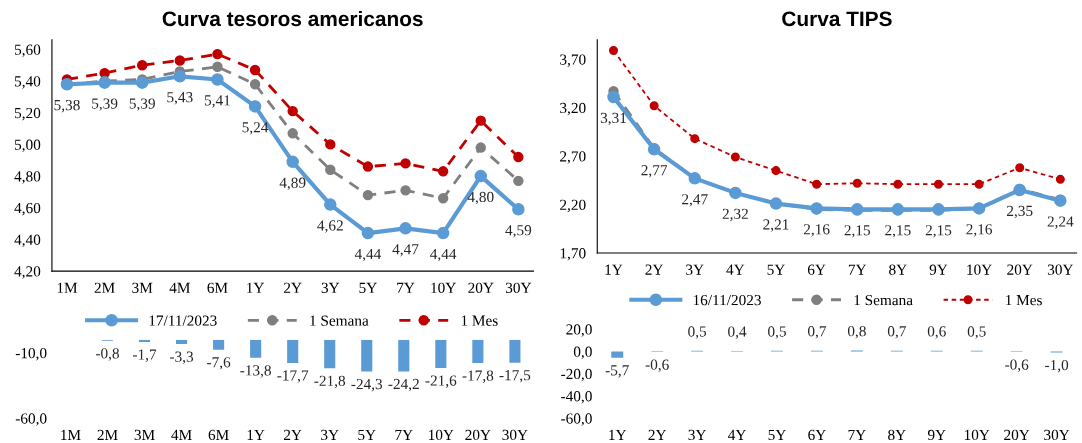  What do you see at coordinates (617, 371) in the screenshot?
I see `data-label: -5,7` at bounding box center [617, 371].